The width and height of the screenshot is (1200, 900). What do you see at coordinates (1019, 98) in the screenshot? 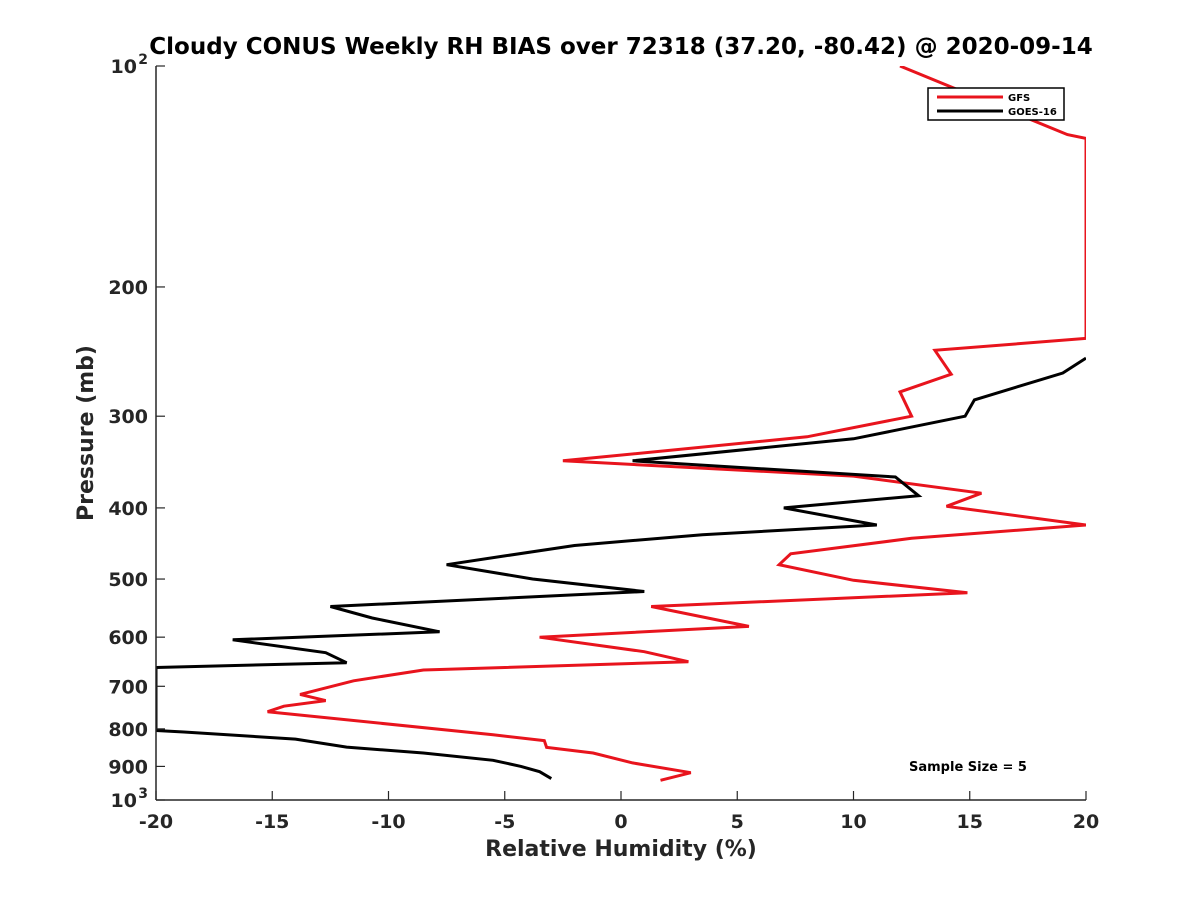
I see `legend-label-gfs: GFS` at bounding box center [1019, 98].